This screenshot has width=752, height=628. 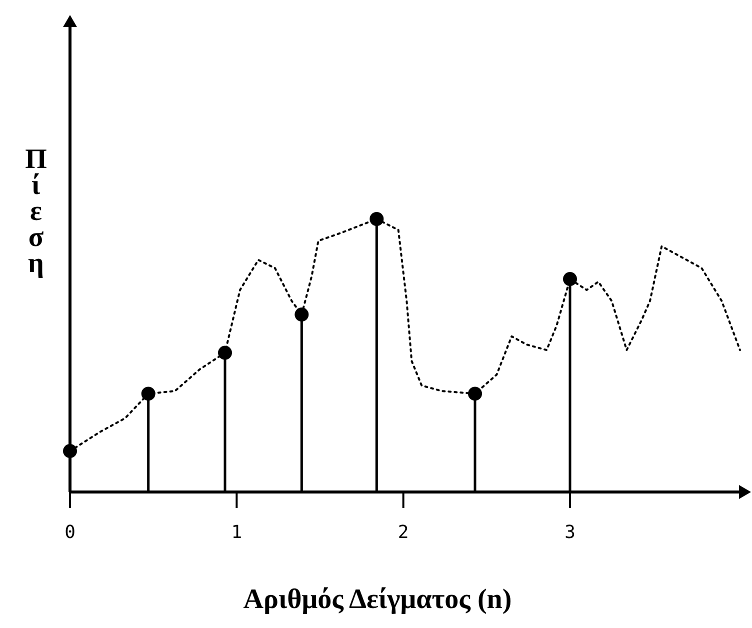 What do you see at coordinates (236, 532) in the screenshot?
I see `x-tick-label: 1` at bounding box center [236, 532].